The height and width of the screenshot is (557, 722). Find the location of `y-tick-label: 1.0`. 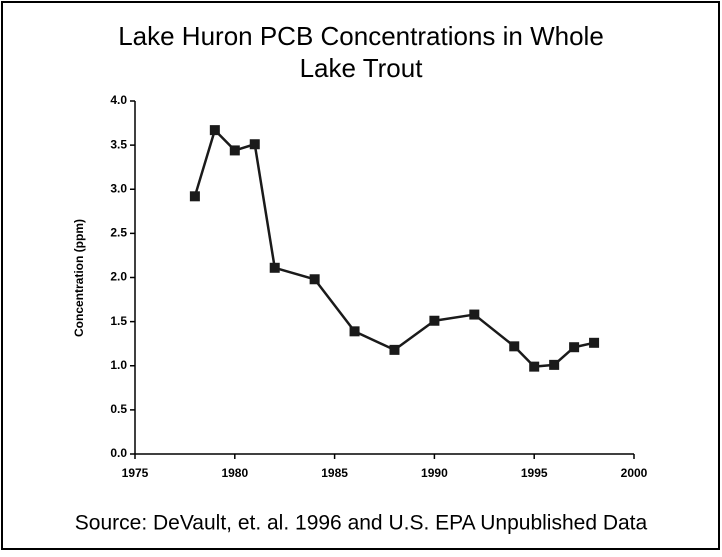

y-tick-label: 1.0 is located at coordinates (118, 365).